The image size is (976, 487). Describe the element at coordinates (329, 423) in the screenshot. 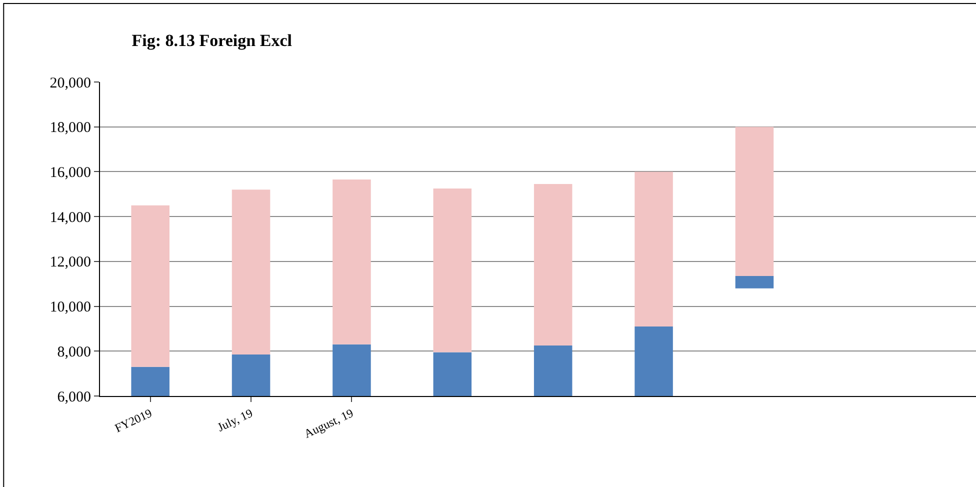

I see `x-tick-label: August, 19` at that location.